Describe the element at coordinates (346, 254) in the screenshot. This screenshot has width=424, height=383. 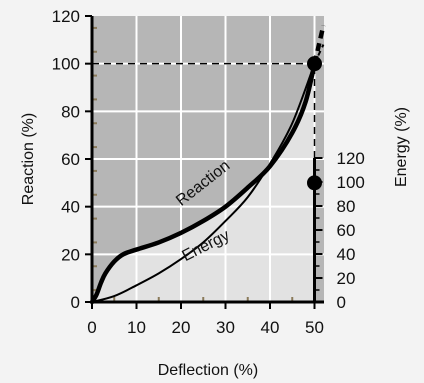
I see `y2-tick-label: 40` at that location.